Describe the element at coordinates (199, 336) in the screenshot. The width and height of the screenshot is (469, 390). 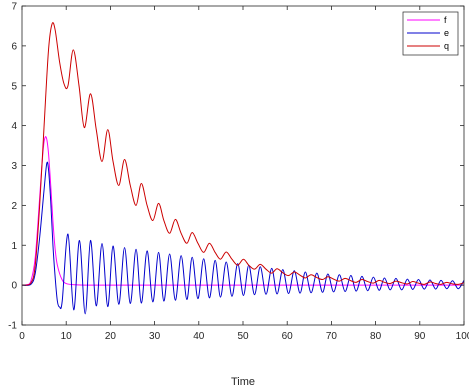
I see `x-tick-label: 40` at that location.